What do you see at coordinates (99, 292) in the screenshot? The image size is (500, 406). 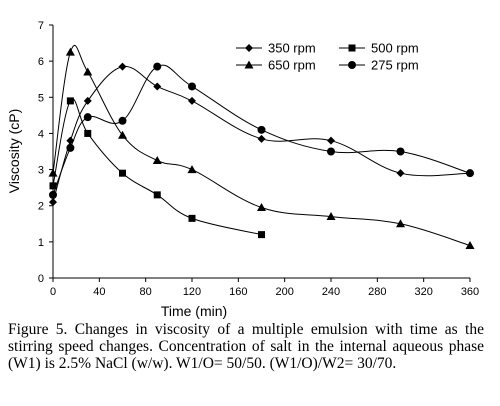 I see `x-tick-label: 40` at bounding box center [99, 292].